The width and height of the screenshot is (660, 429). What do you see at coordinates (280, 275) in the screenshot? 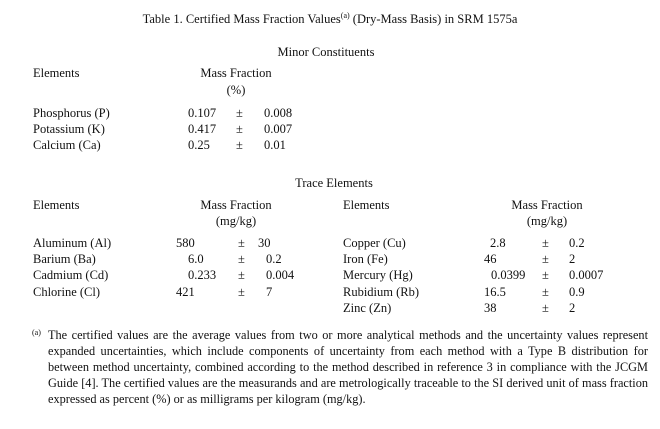
I see `cell-unc: 0.004` at bounding box center [280, 275].